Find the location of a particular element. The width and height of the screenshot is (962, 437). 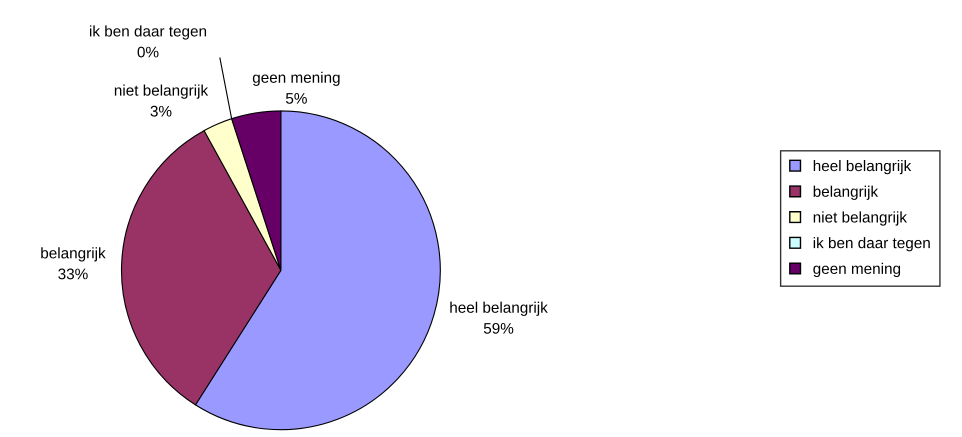

legend-label: niet belangrijk is located at coordinates (860, 218).